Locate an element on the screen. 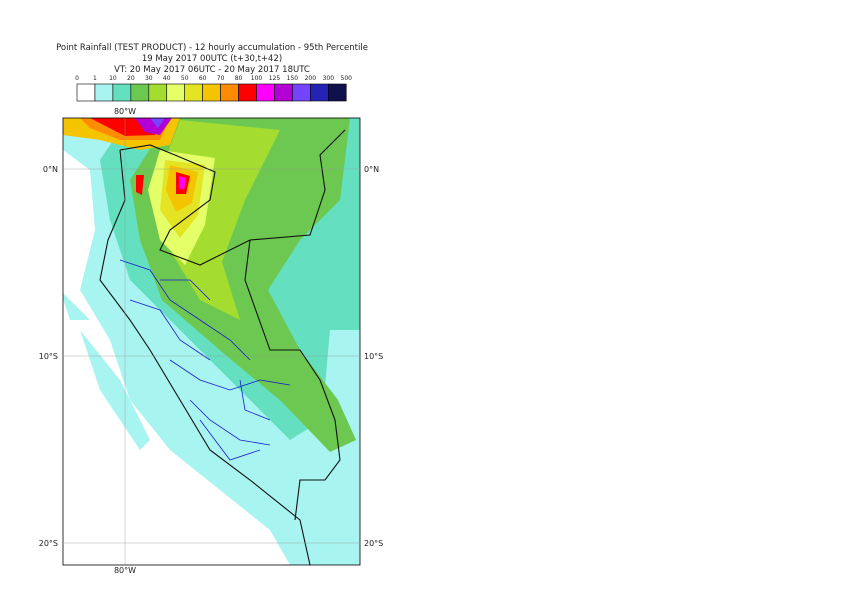  colorbar-label: 20 is located at coordinates (131, 78).